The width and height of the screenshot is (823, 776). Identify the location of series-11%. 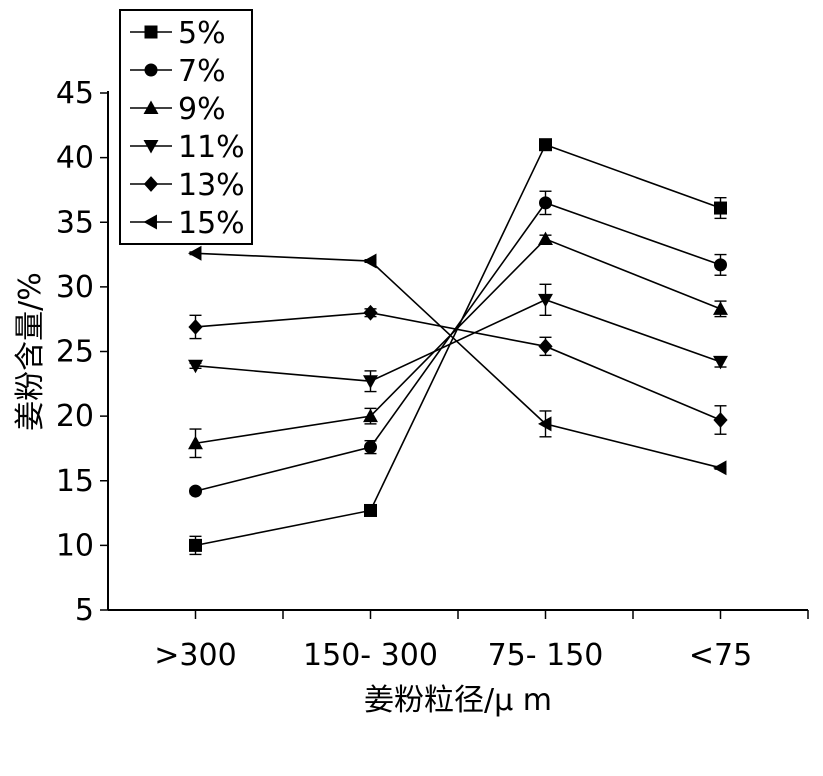
(458, 338).